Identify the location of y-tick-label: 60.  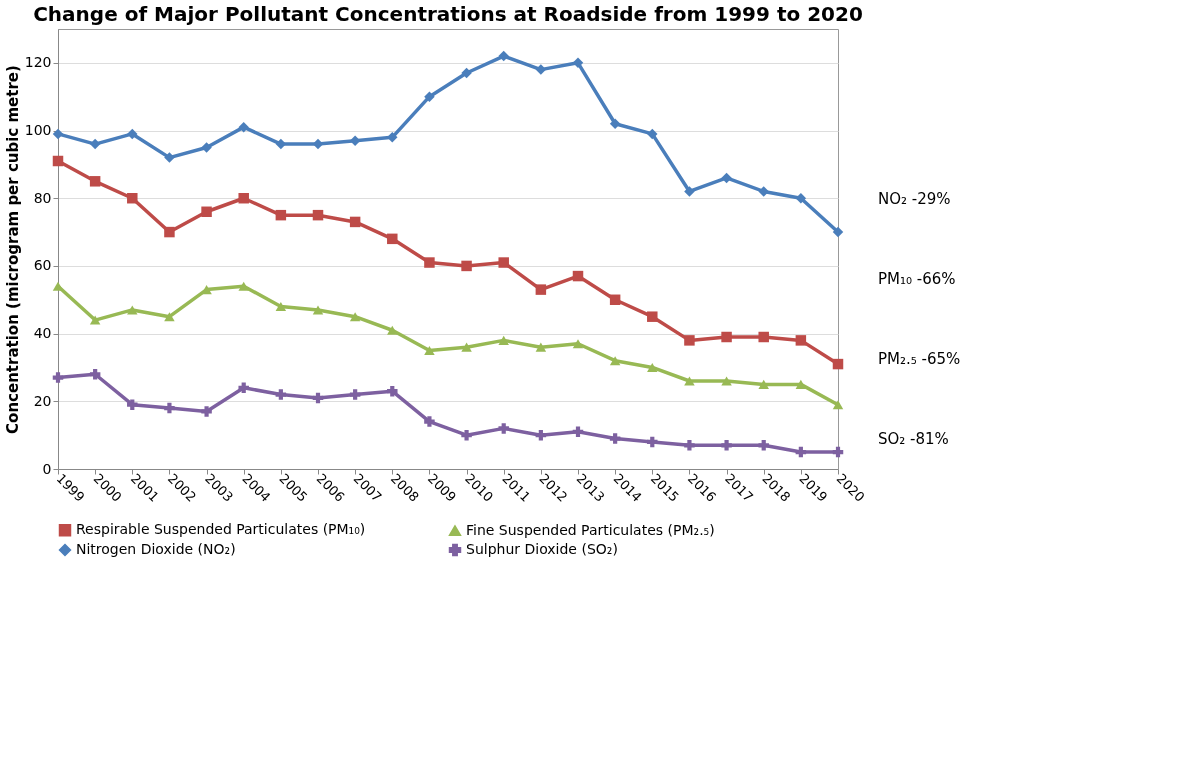
(42, 265).